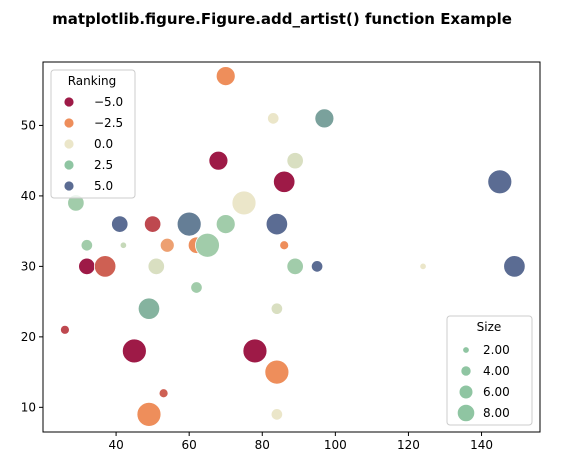  I want to click on size-legend-label: 2.00, so click(496, 350).